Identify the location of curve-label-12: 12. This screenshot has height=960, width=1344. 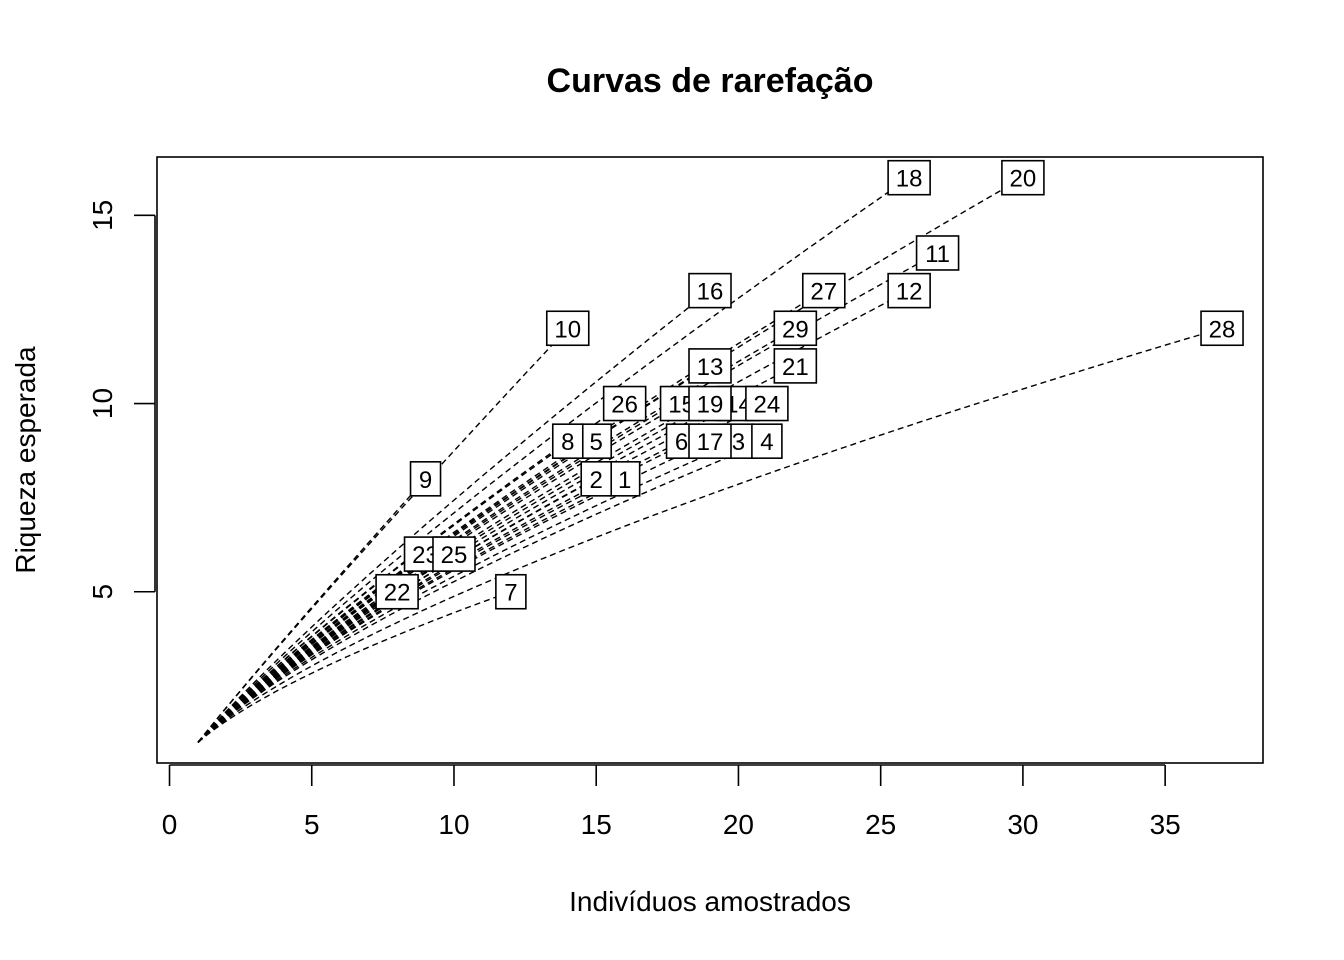
(909, 290).